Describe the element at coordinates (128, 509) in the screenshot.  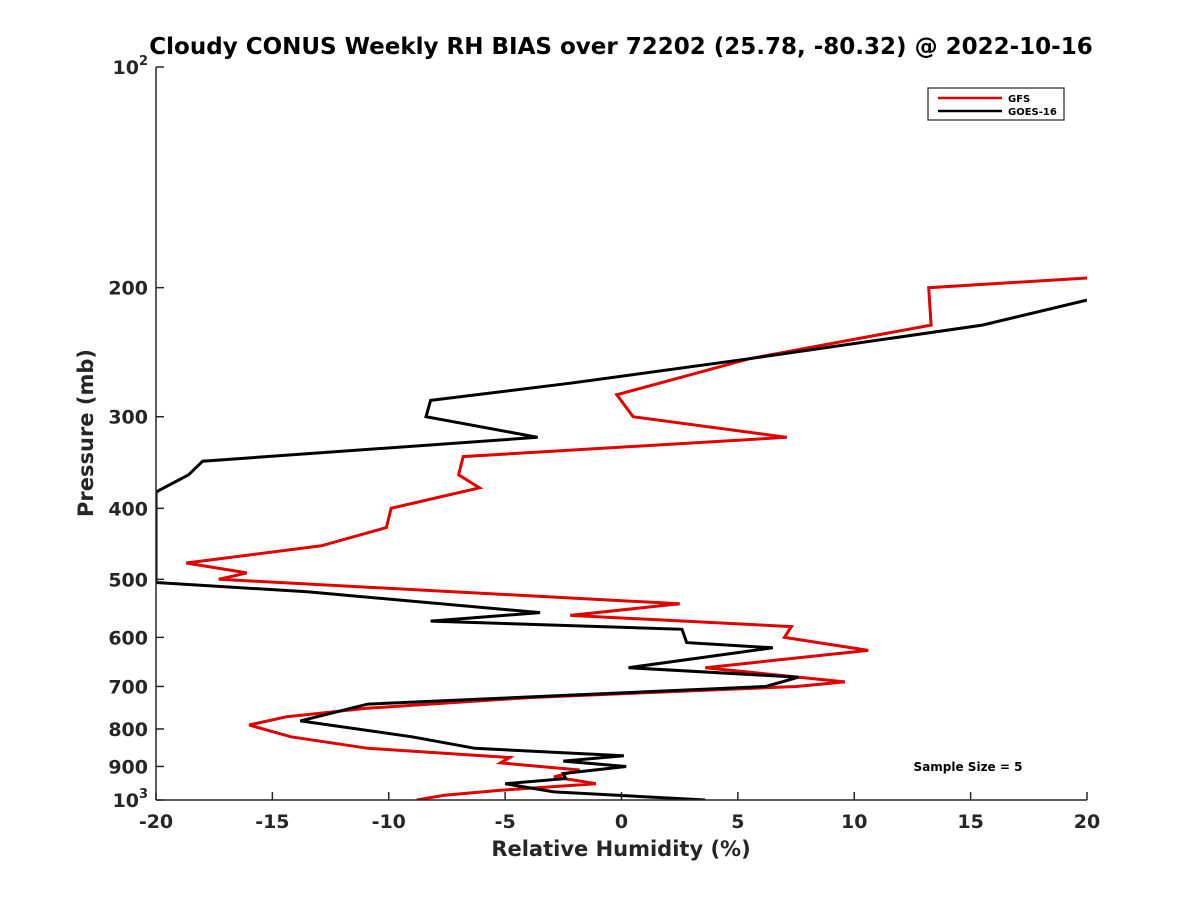
I see `y-tick-label: 400` at that location.